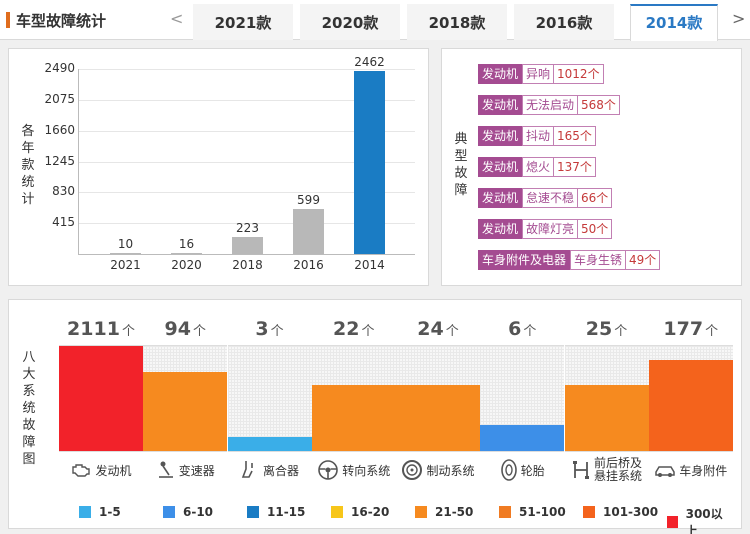 The height and width of the screenshot is (534, 750). Describe the element at coordinates (643, 260) in the screenshot. I see `fault-count: 49个` at that location.